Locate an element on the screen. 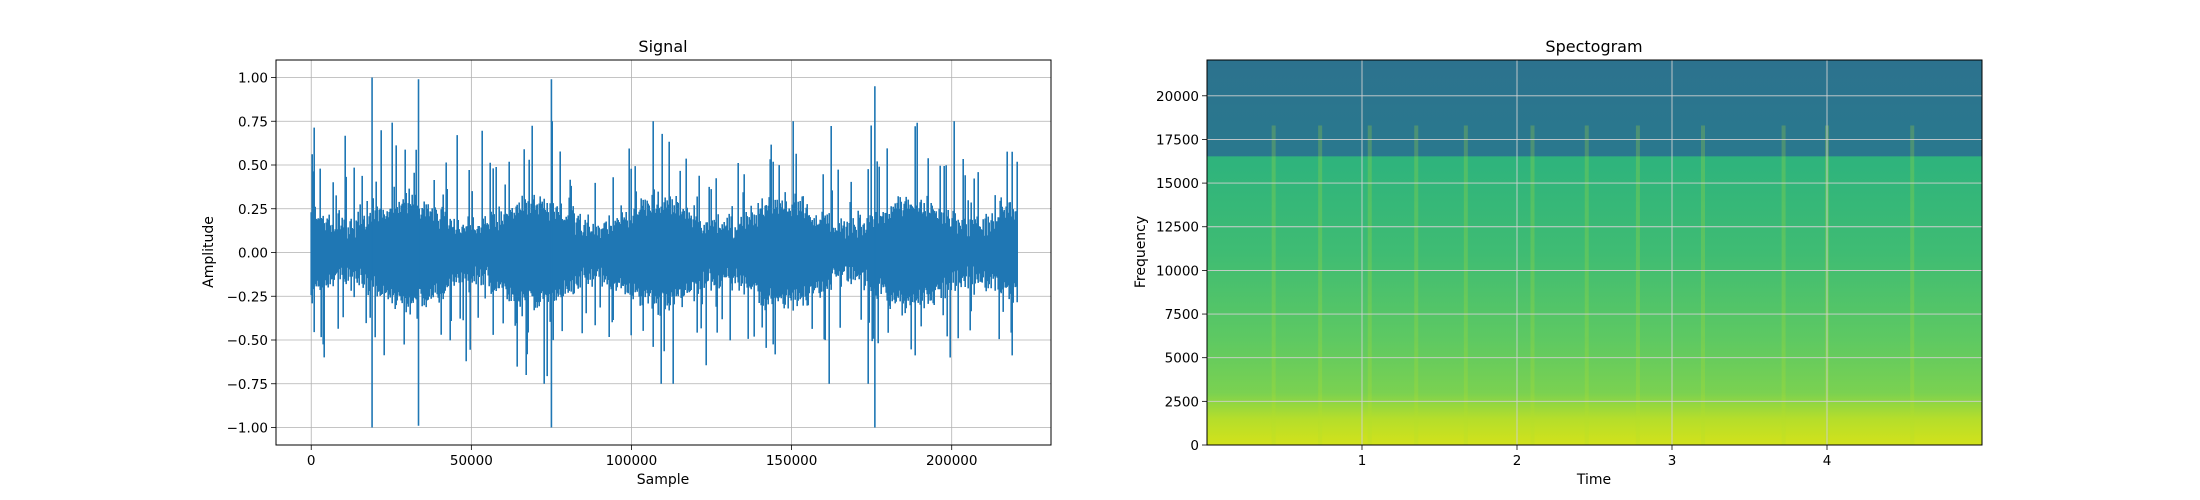  spectrogram-x-tick-label: 1 is located at coordinates (1362, 461).